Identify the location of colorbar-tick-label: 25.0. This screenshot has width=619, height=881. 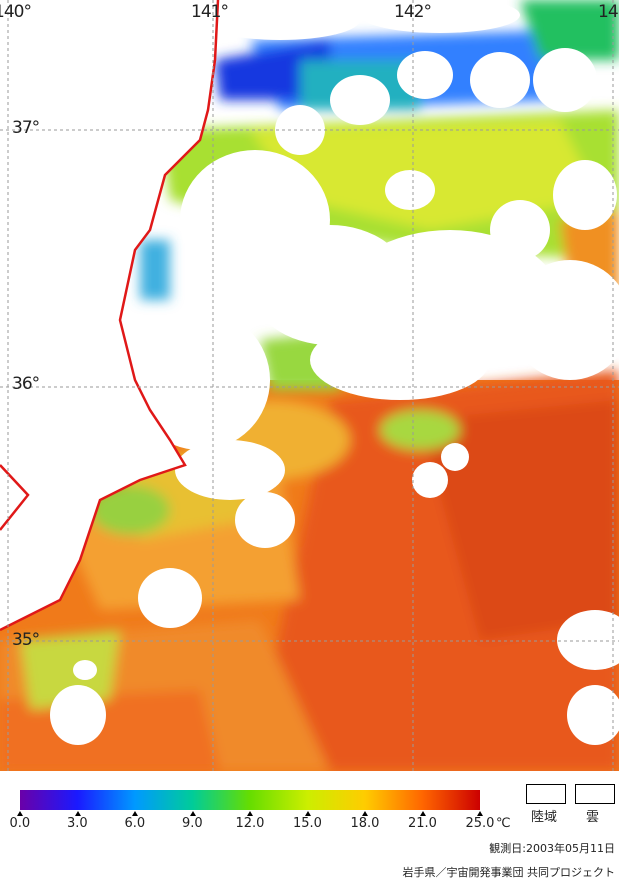
(480, 823).